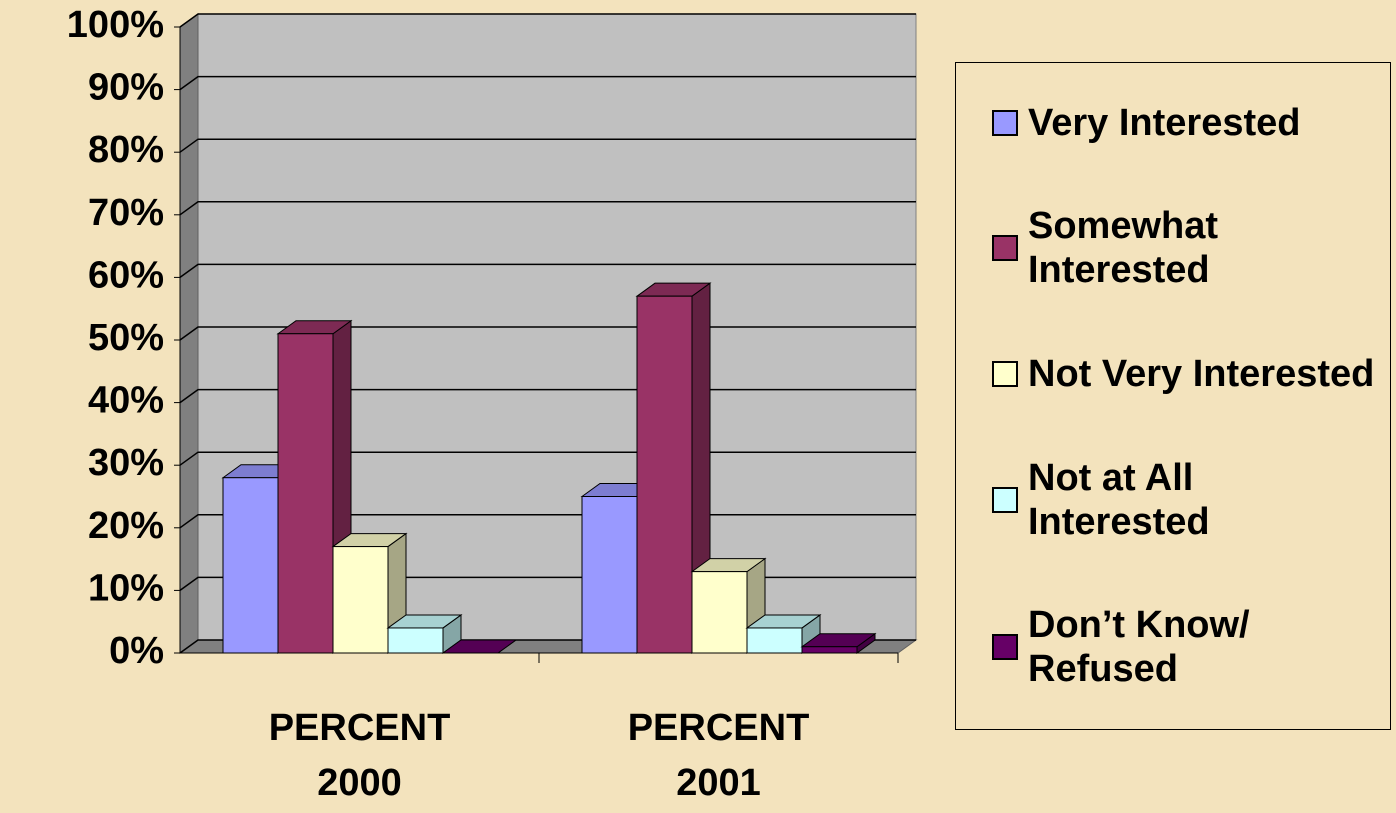  Describe the element at coordinates (360, 755) in the screenshot. I see `x-tick-label: PERCENT 2000` at that location.